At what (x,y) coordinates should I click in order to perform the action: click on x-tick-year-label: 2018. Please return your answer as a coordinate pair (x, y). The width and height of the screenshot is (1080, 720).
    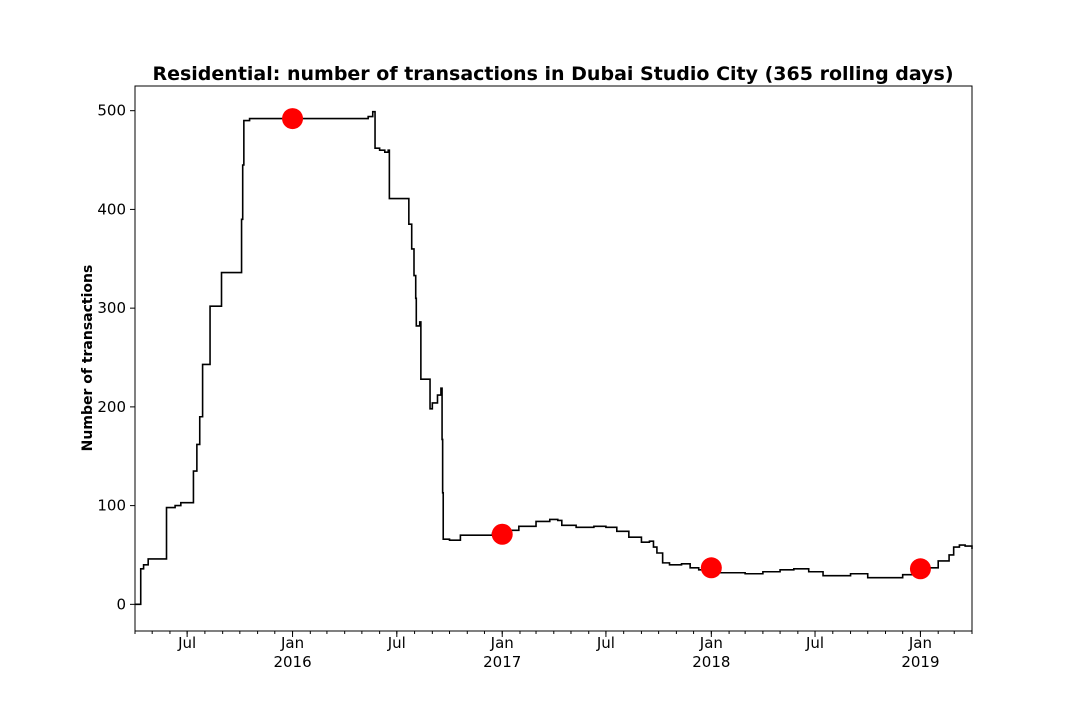
    Looking at the image, I should click on (711, 662).